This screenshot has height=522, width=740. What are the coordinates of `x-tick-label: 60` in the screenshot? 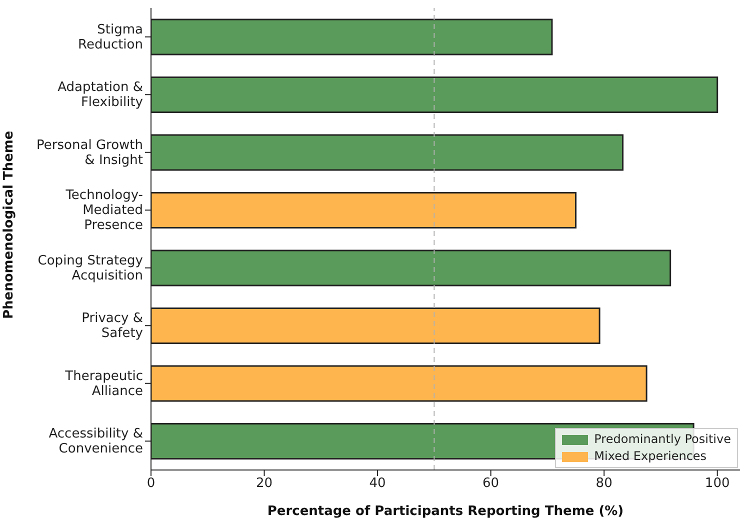 It's located at (491, 484).